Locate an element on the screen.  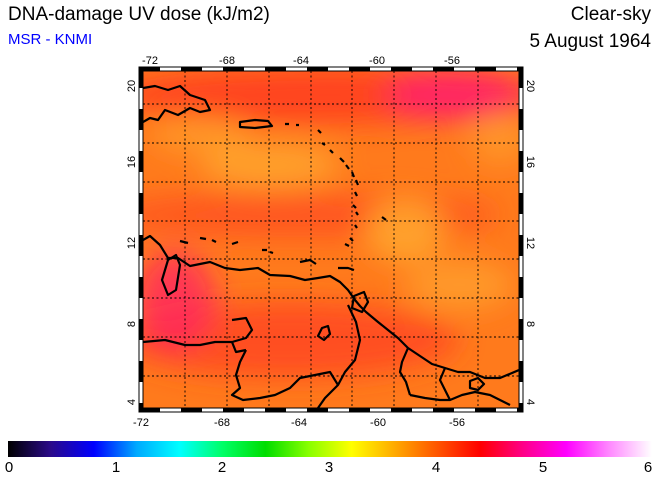
colorbar is located at coordinates (330, 449).